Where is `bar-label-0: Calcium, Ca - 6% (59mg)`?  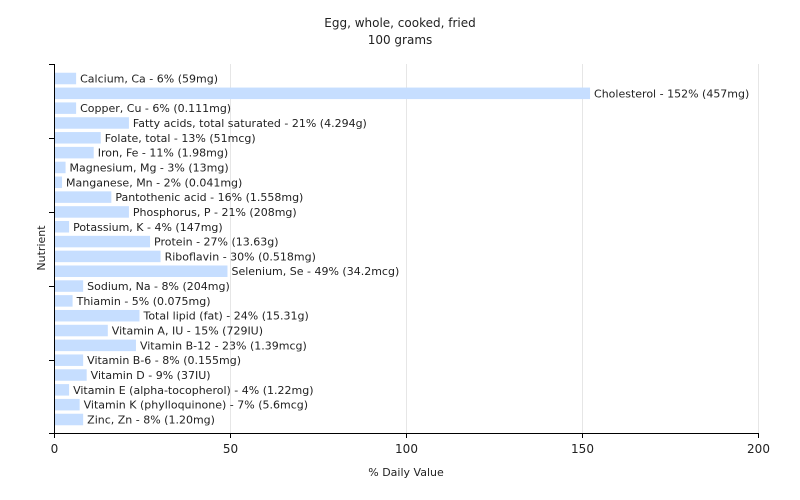 bar-label-0: Calcium, Ca - 6% (59mg) is located at coordinates (149, 79).